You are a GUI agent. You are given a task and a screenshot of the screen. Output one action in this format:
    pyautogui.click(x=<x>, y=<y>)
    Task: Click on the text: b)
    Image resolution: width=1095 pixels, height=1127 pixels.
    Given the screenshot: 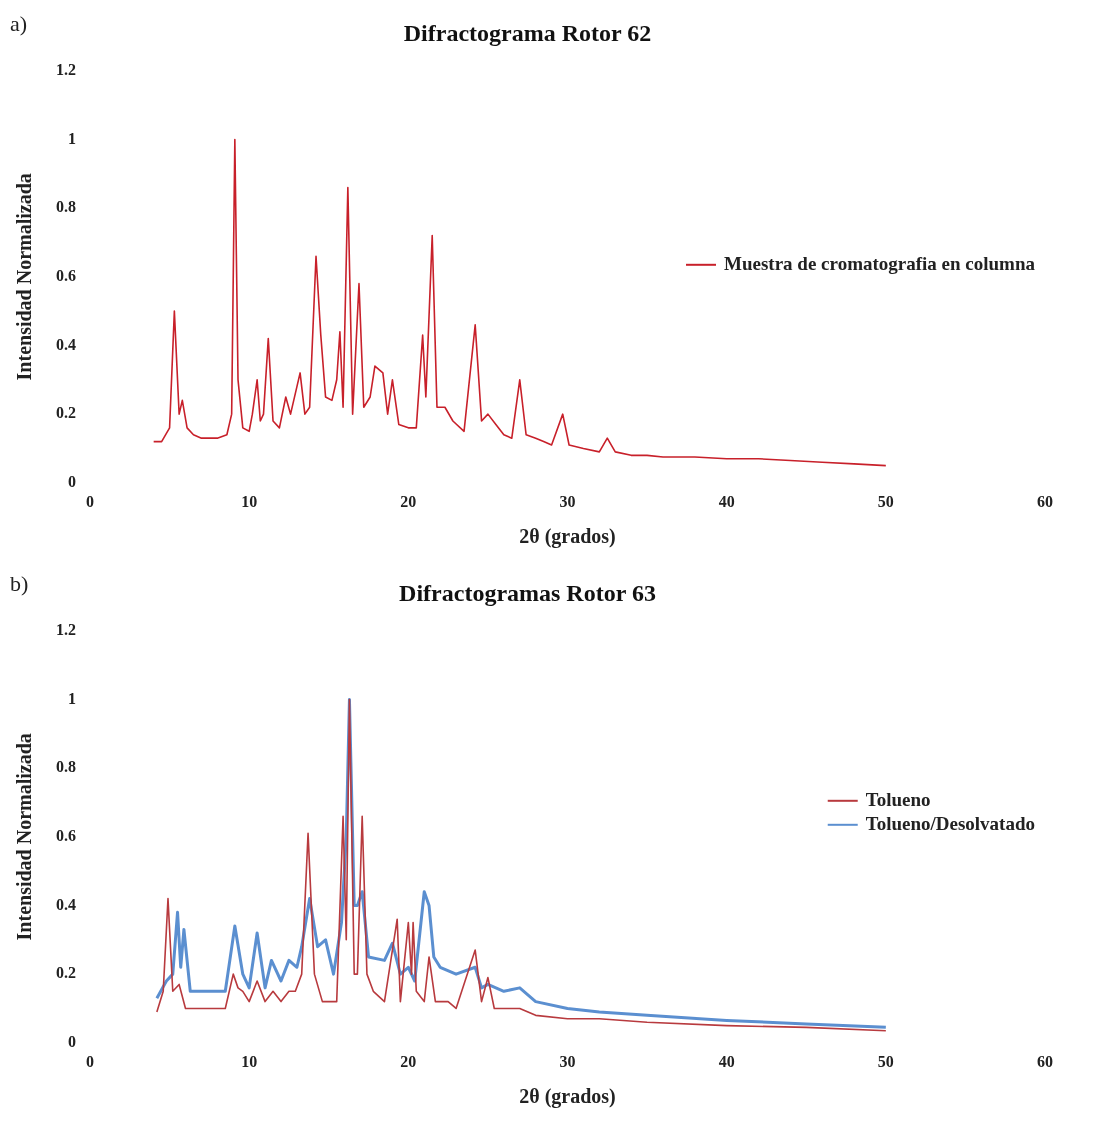 What is the action you would take?
    pyautogui.click(x=19, y=583)
    